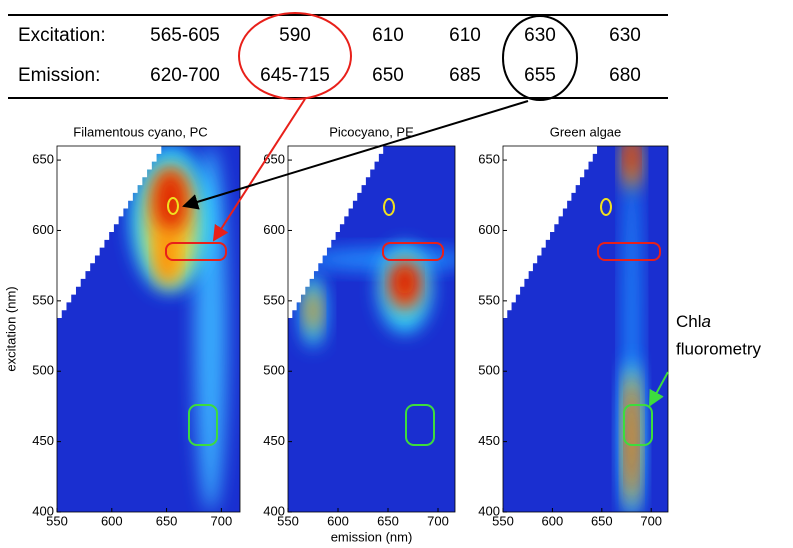 Image resolution: width=793 pixels, height=548 pixels. I want to click on cell: 565-605, so click(185, 35).